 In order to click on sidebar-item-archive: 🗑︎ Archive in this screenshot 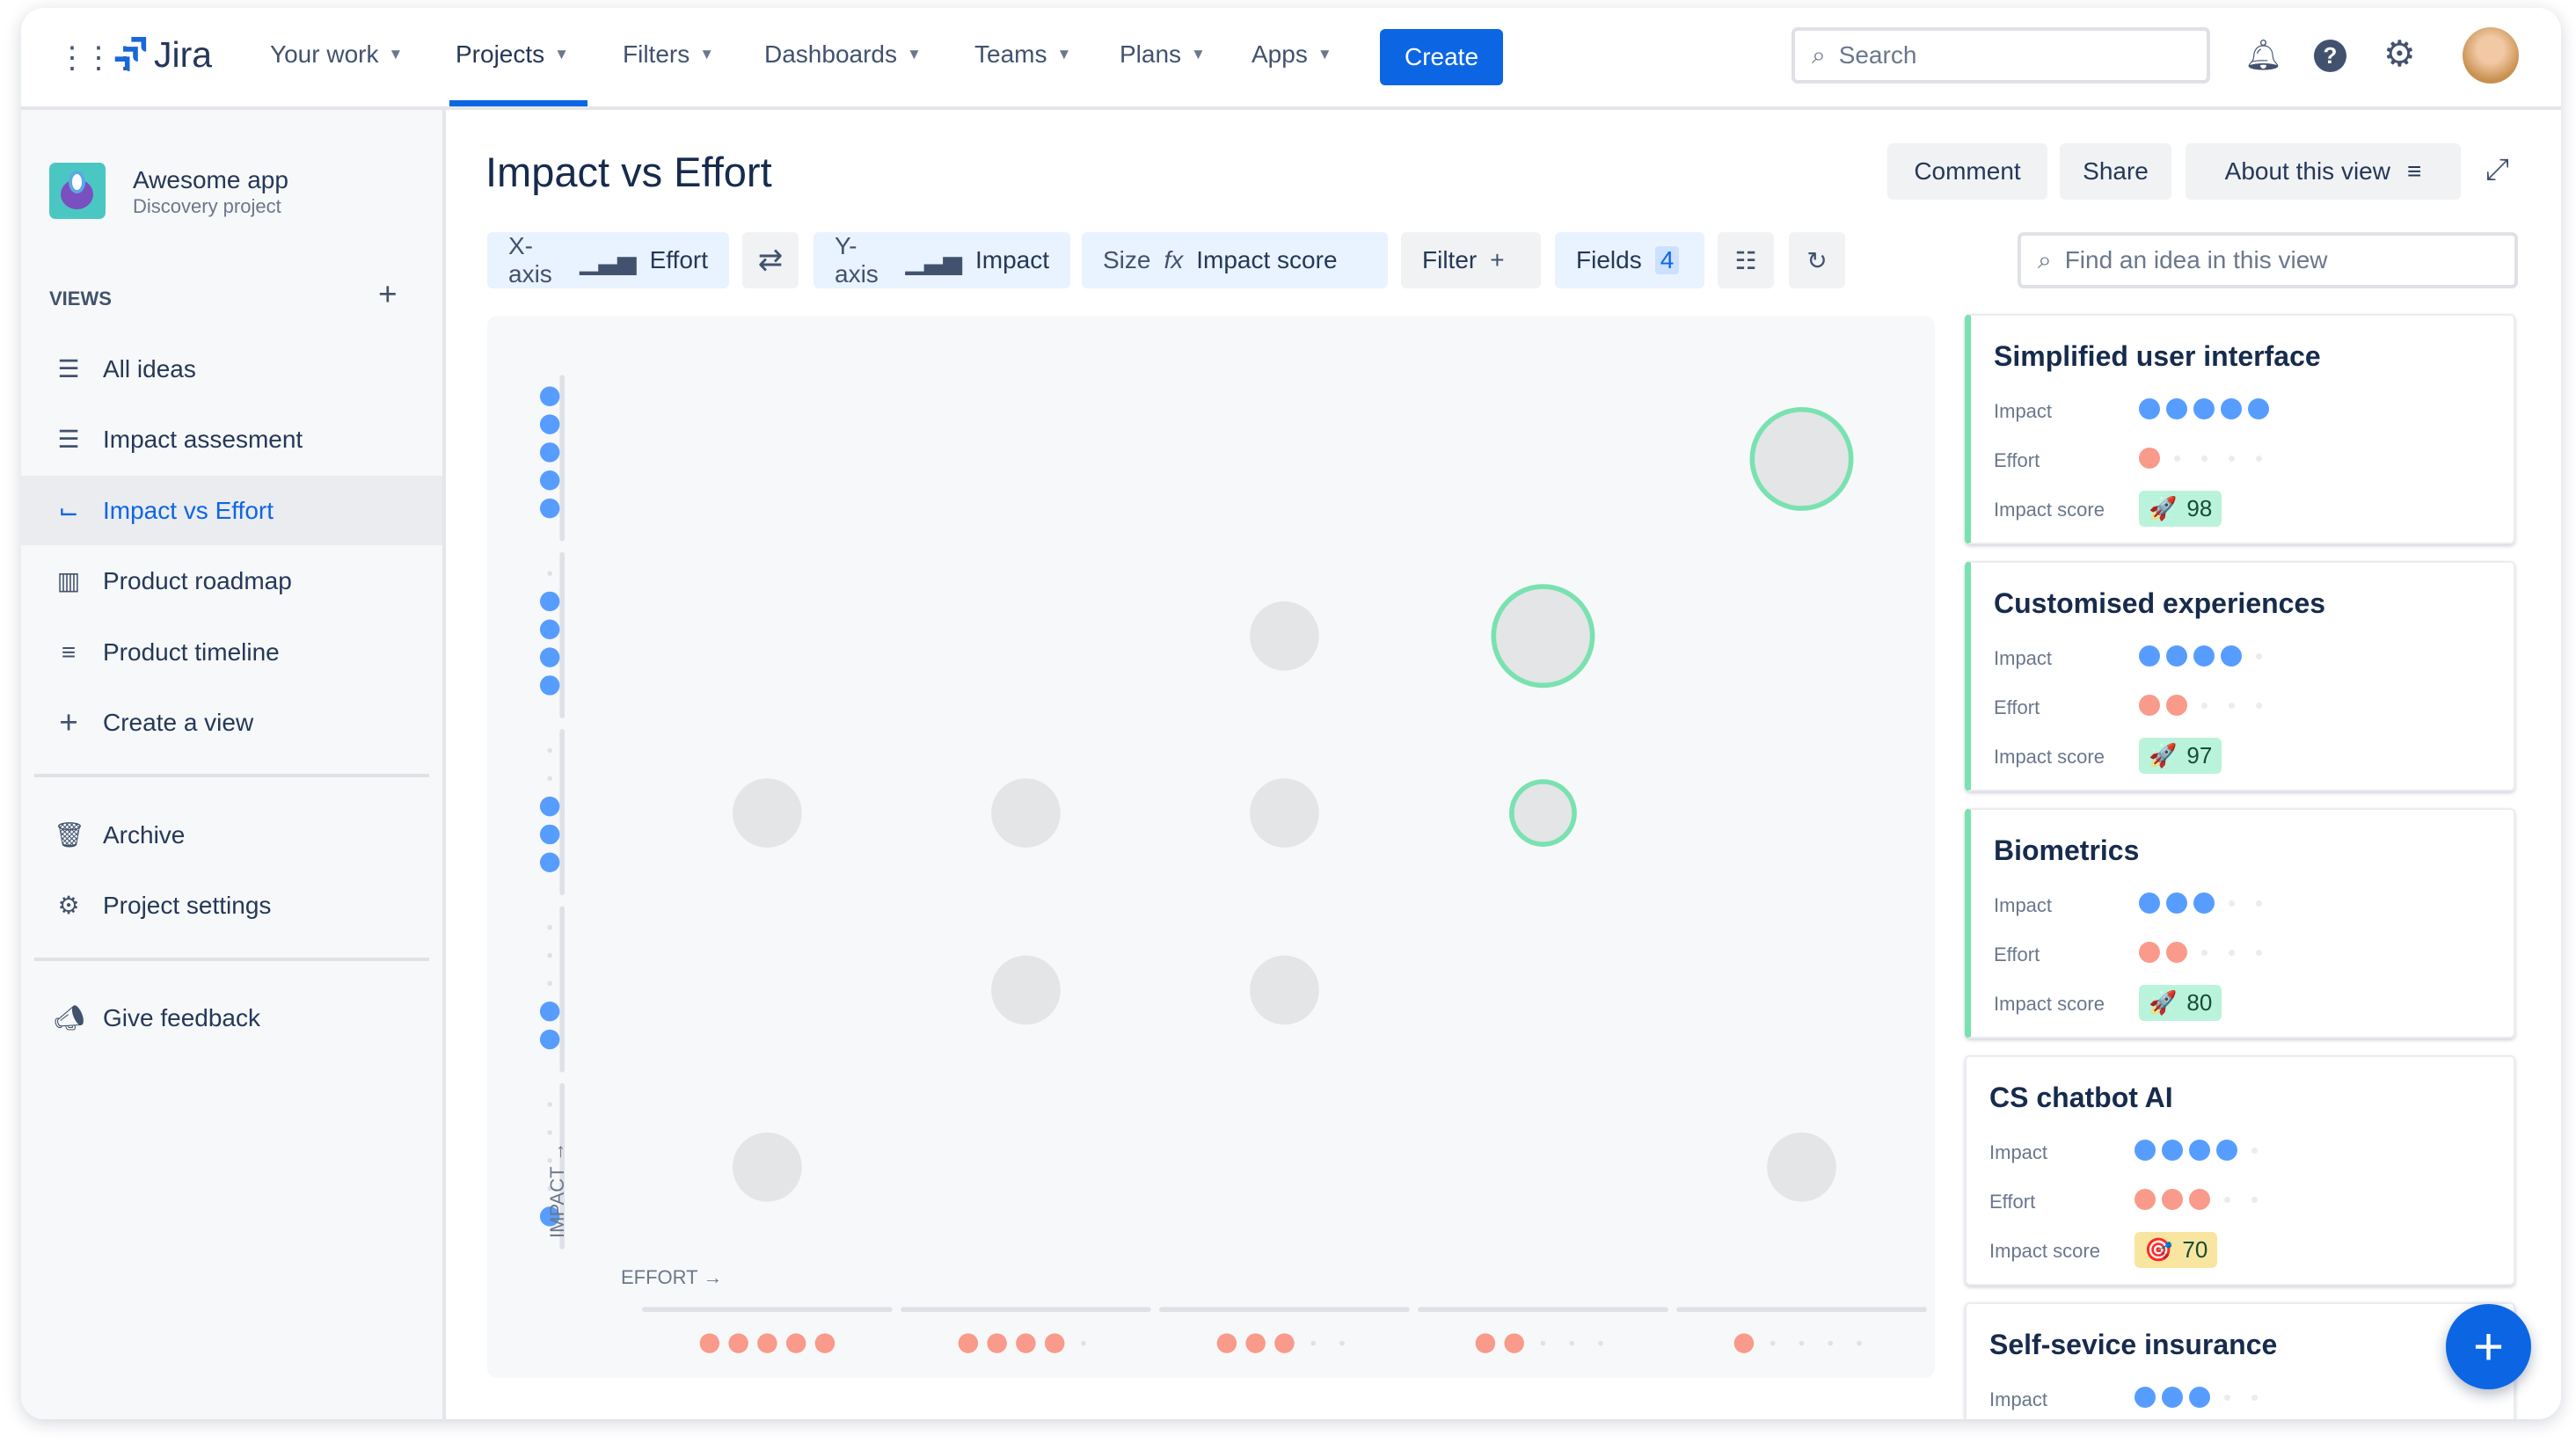, I will do `click(231, 835)`.